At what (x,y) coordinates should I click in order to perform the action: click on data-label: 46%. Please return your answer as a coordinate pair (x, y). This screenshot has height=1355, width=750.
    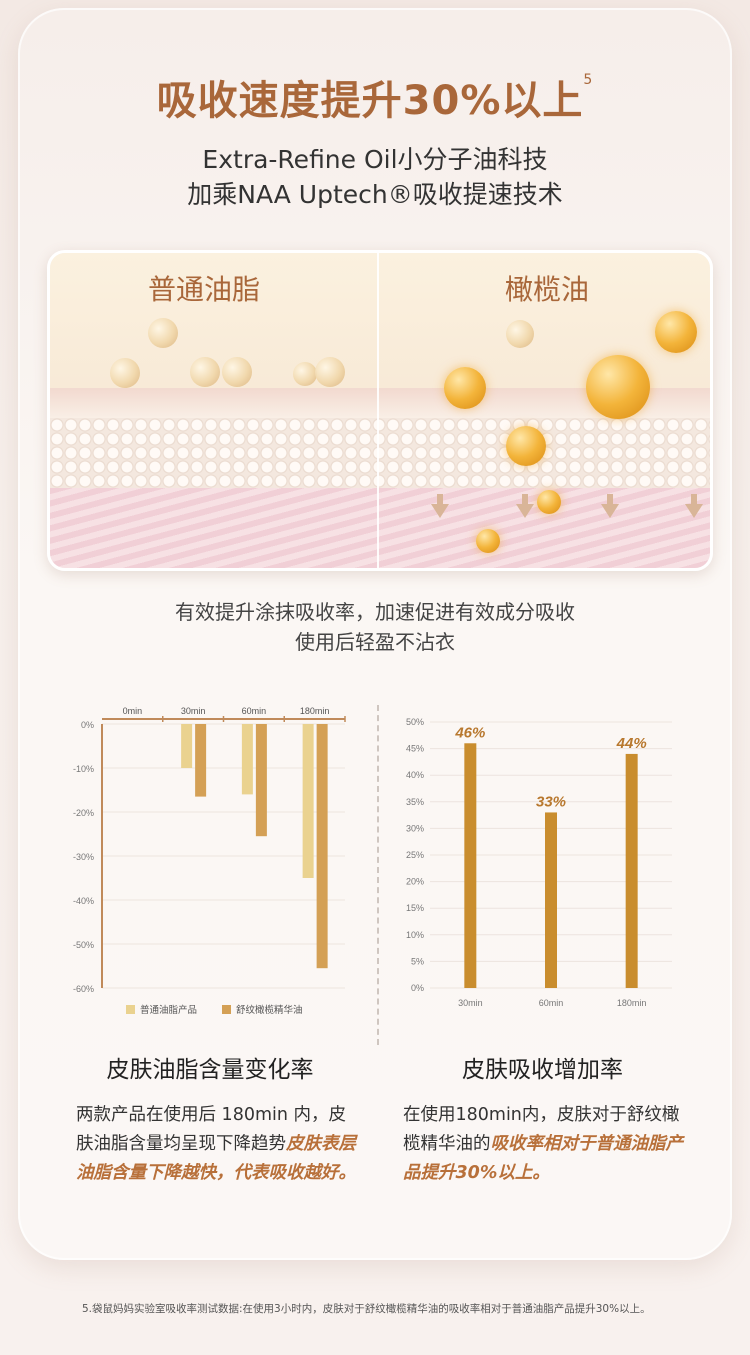
    Looking at the image, I should click on (469, 732).